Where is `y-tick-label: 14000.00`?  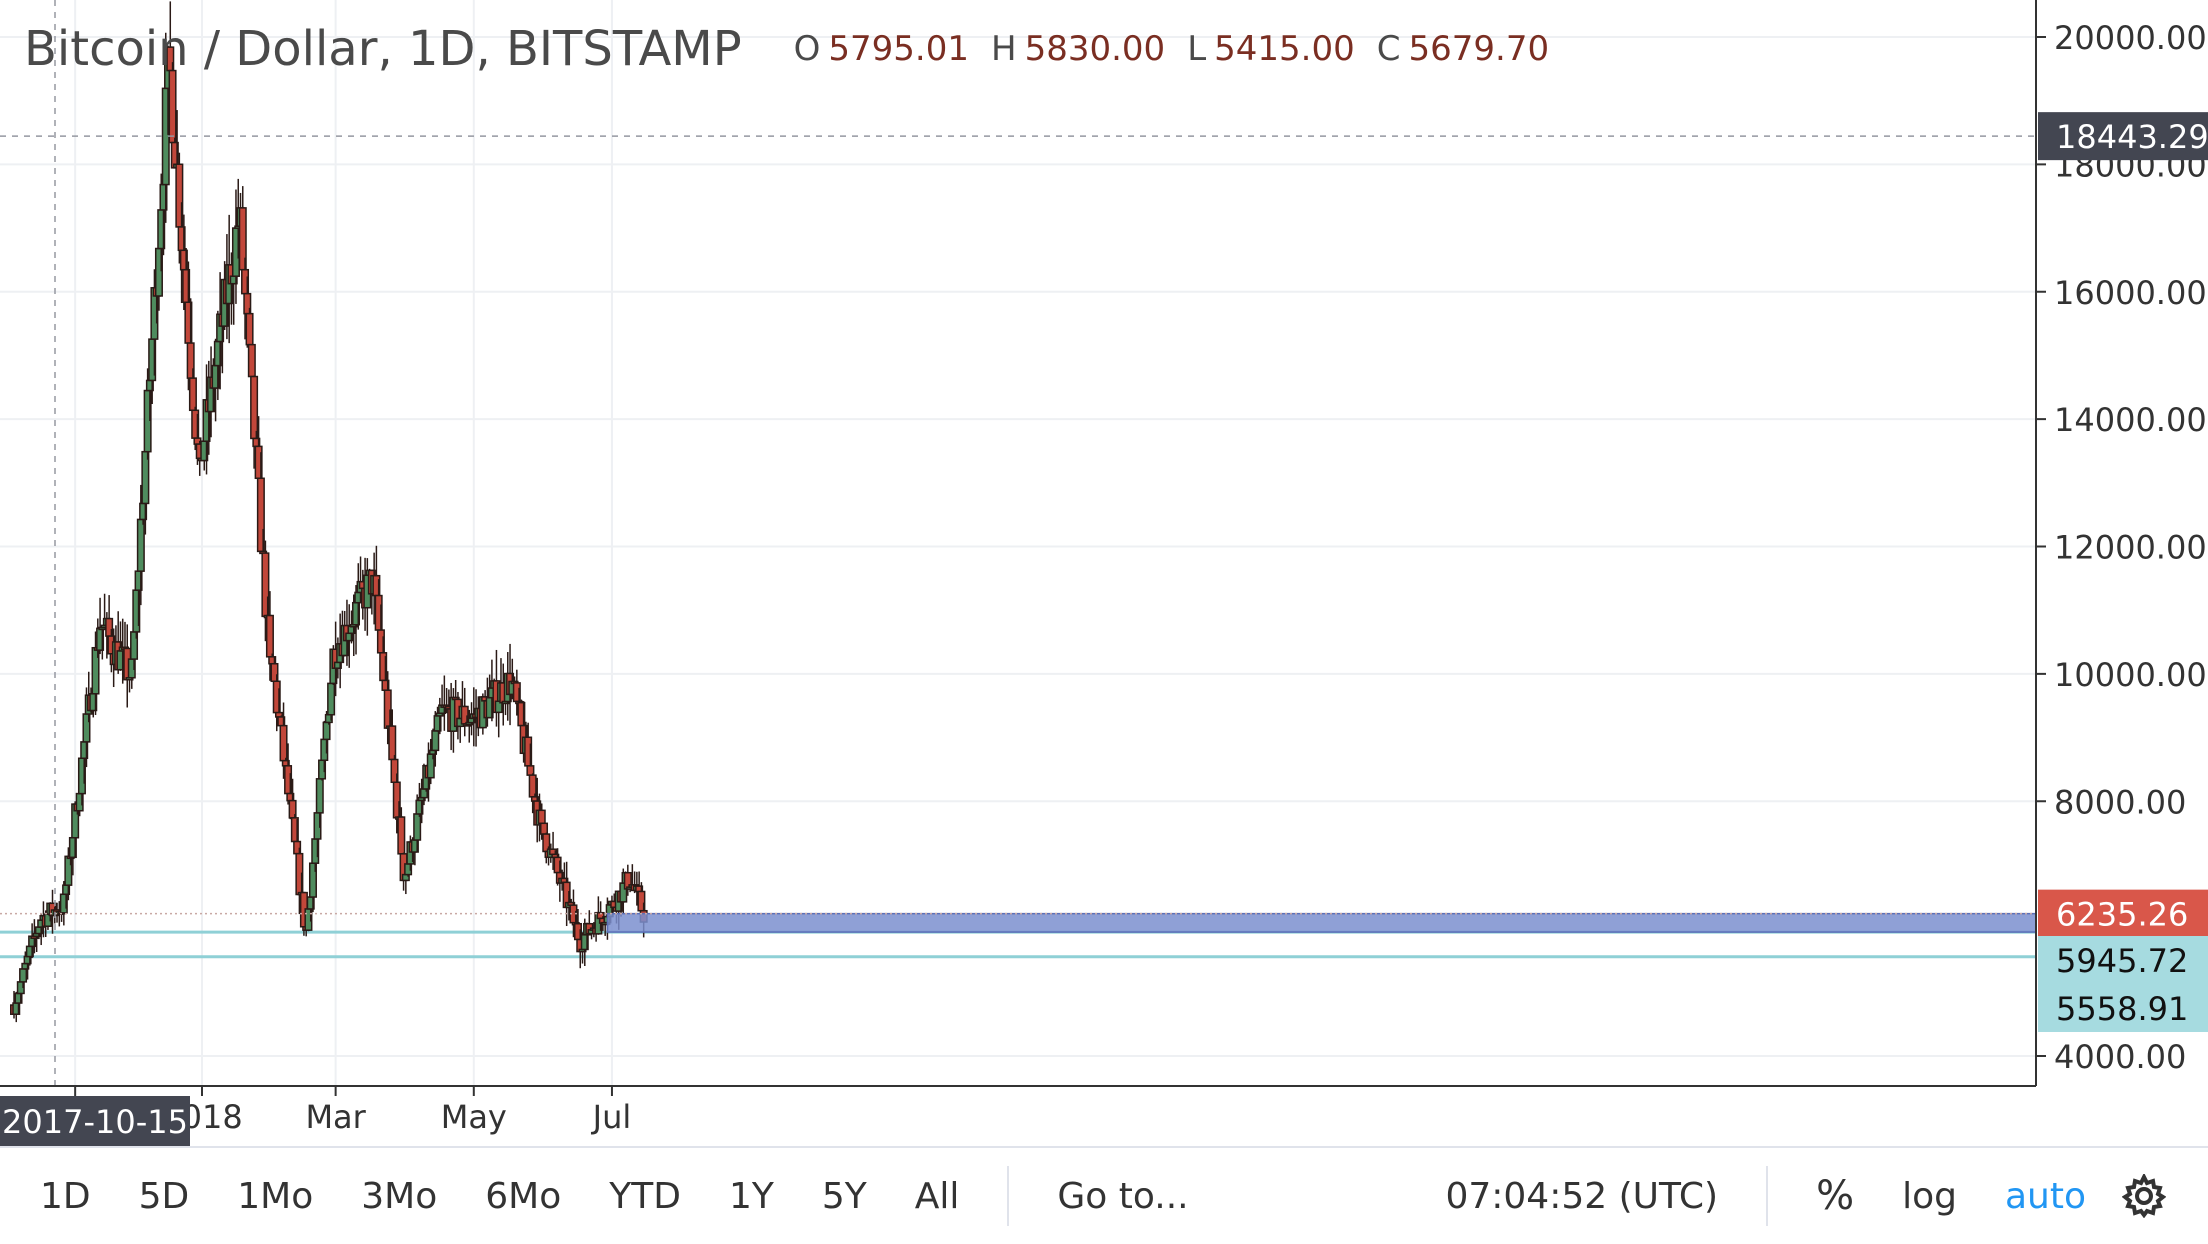 y-tick-label: 14000.00 is located at coordinates (2130, 420).